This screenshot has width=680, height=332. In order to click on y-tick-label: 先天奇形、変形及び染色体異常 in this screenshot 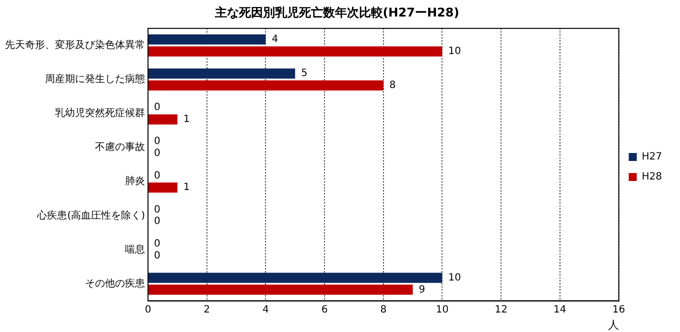, I will do `click(75, 45)`.